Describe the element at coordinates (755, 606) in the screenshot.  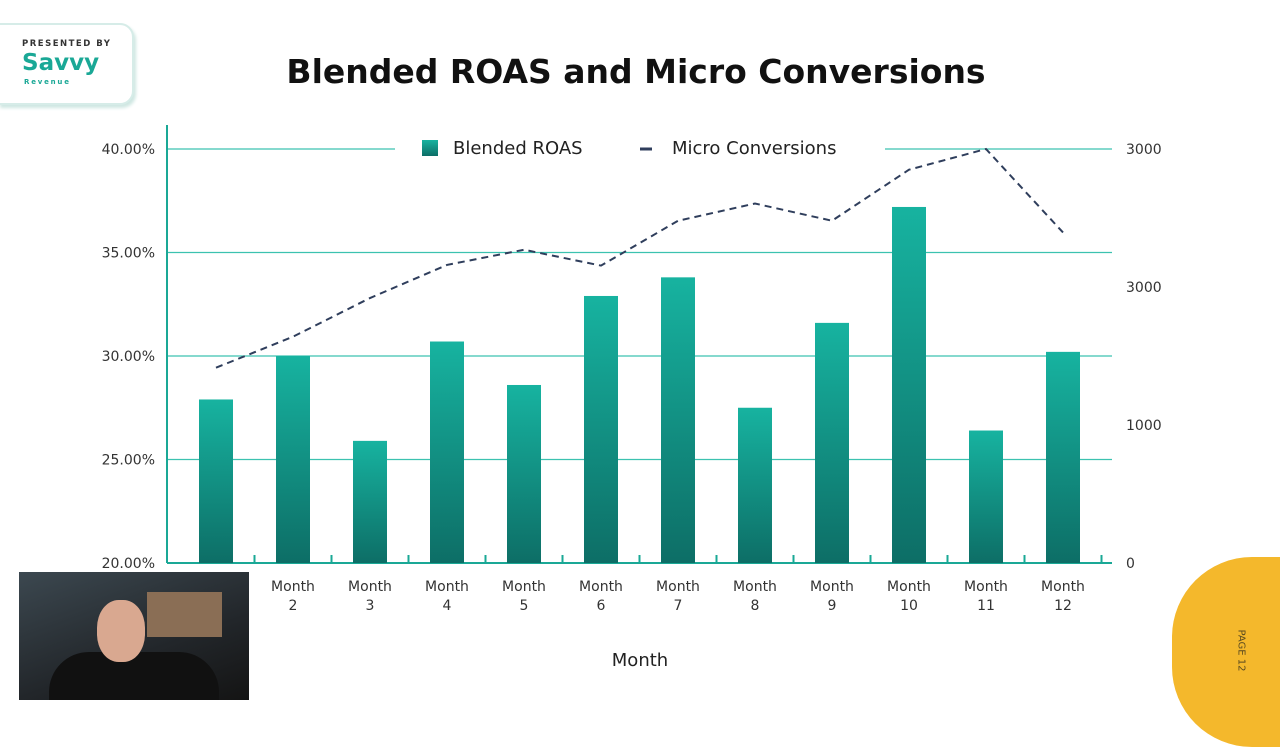
I see `x-tick-label-line2: 8` at that location.